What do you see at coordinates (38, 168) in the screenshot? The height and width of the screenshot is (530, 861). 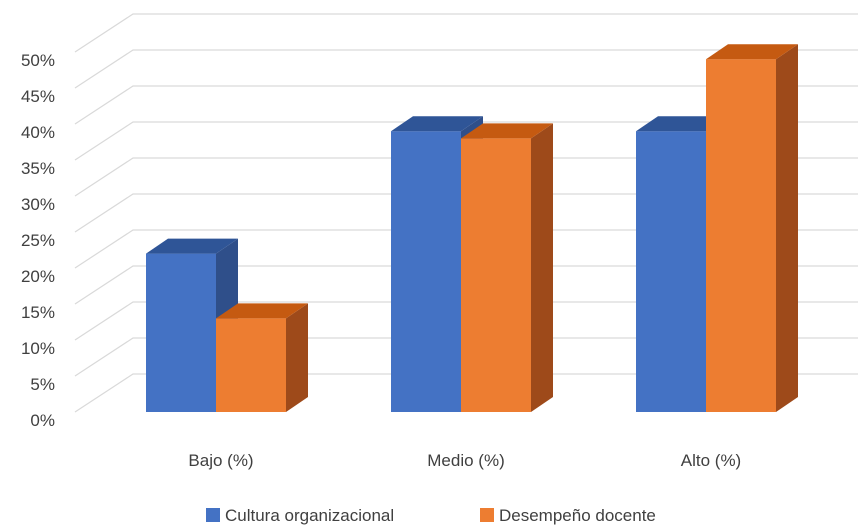 I see `y-tick-label: 35%` at bounding box center [38, 168].